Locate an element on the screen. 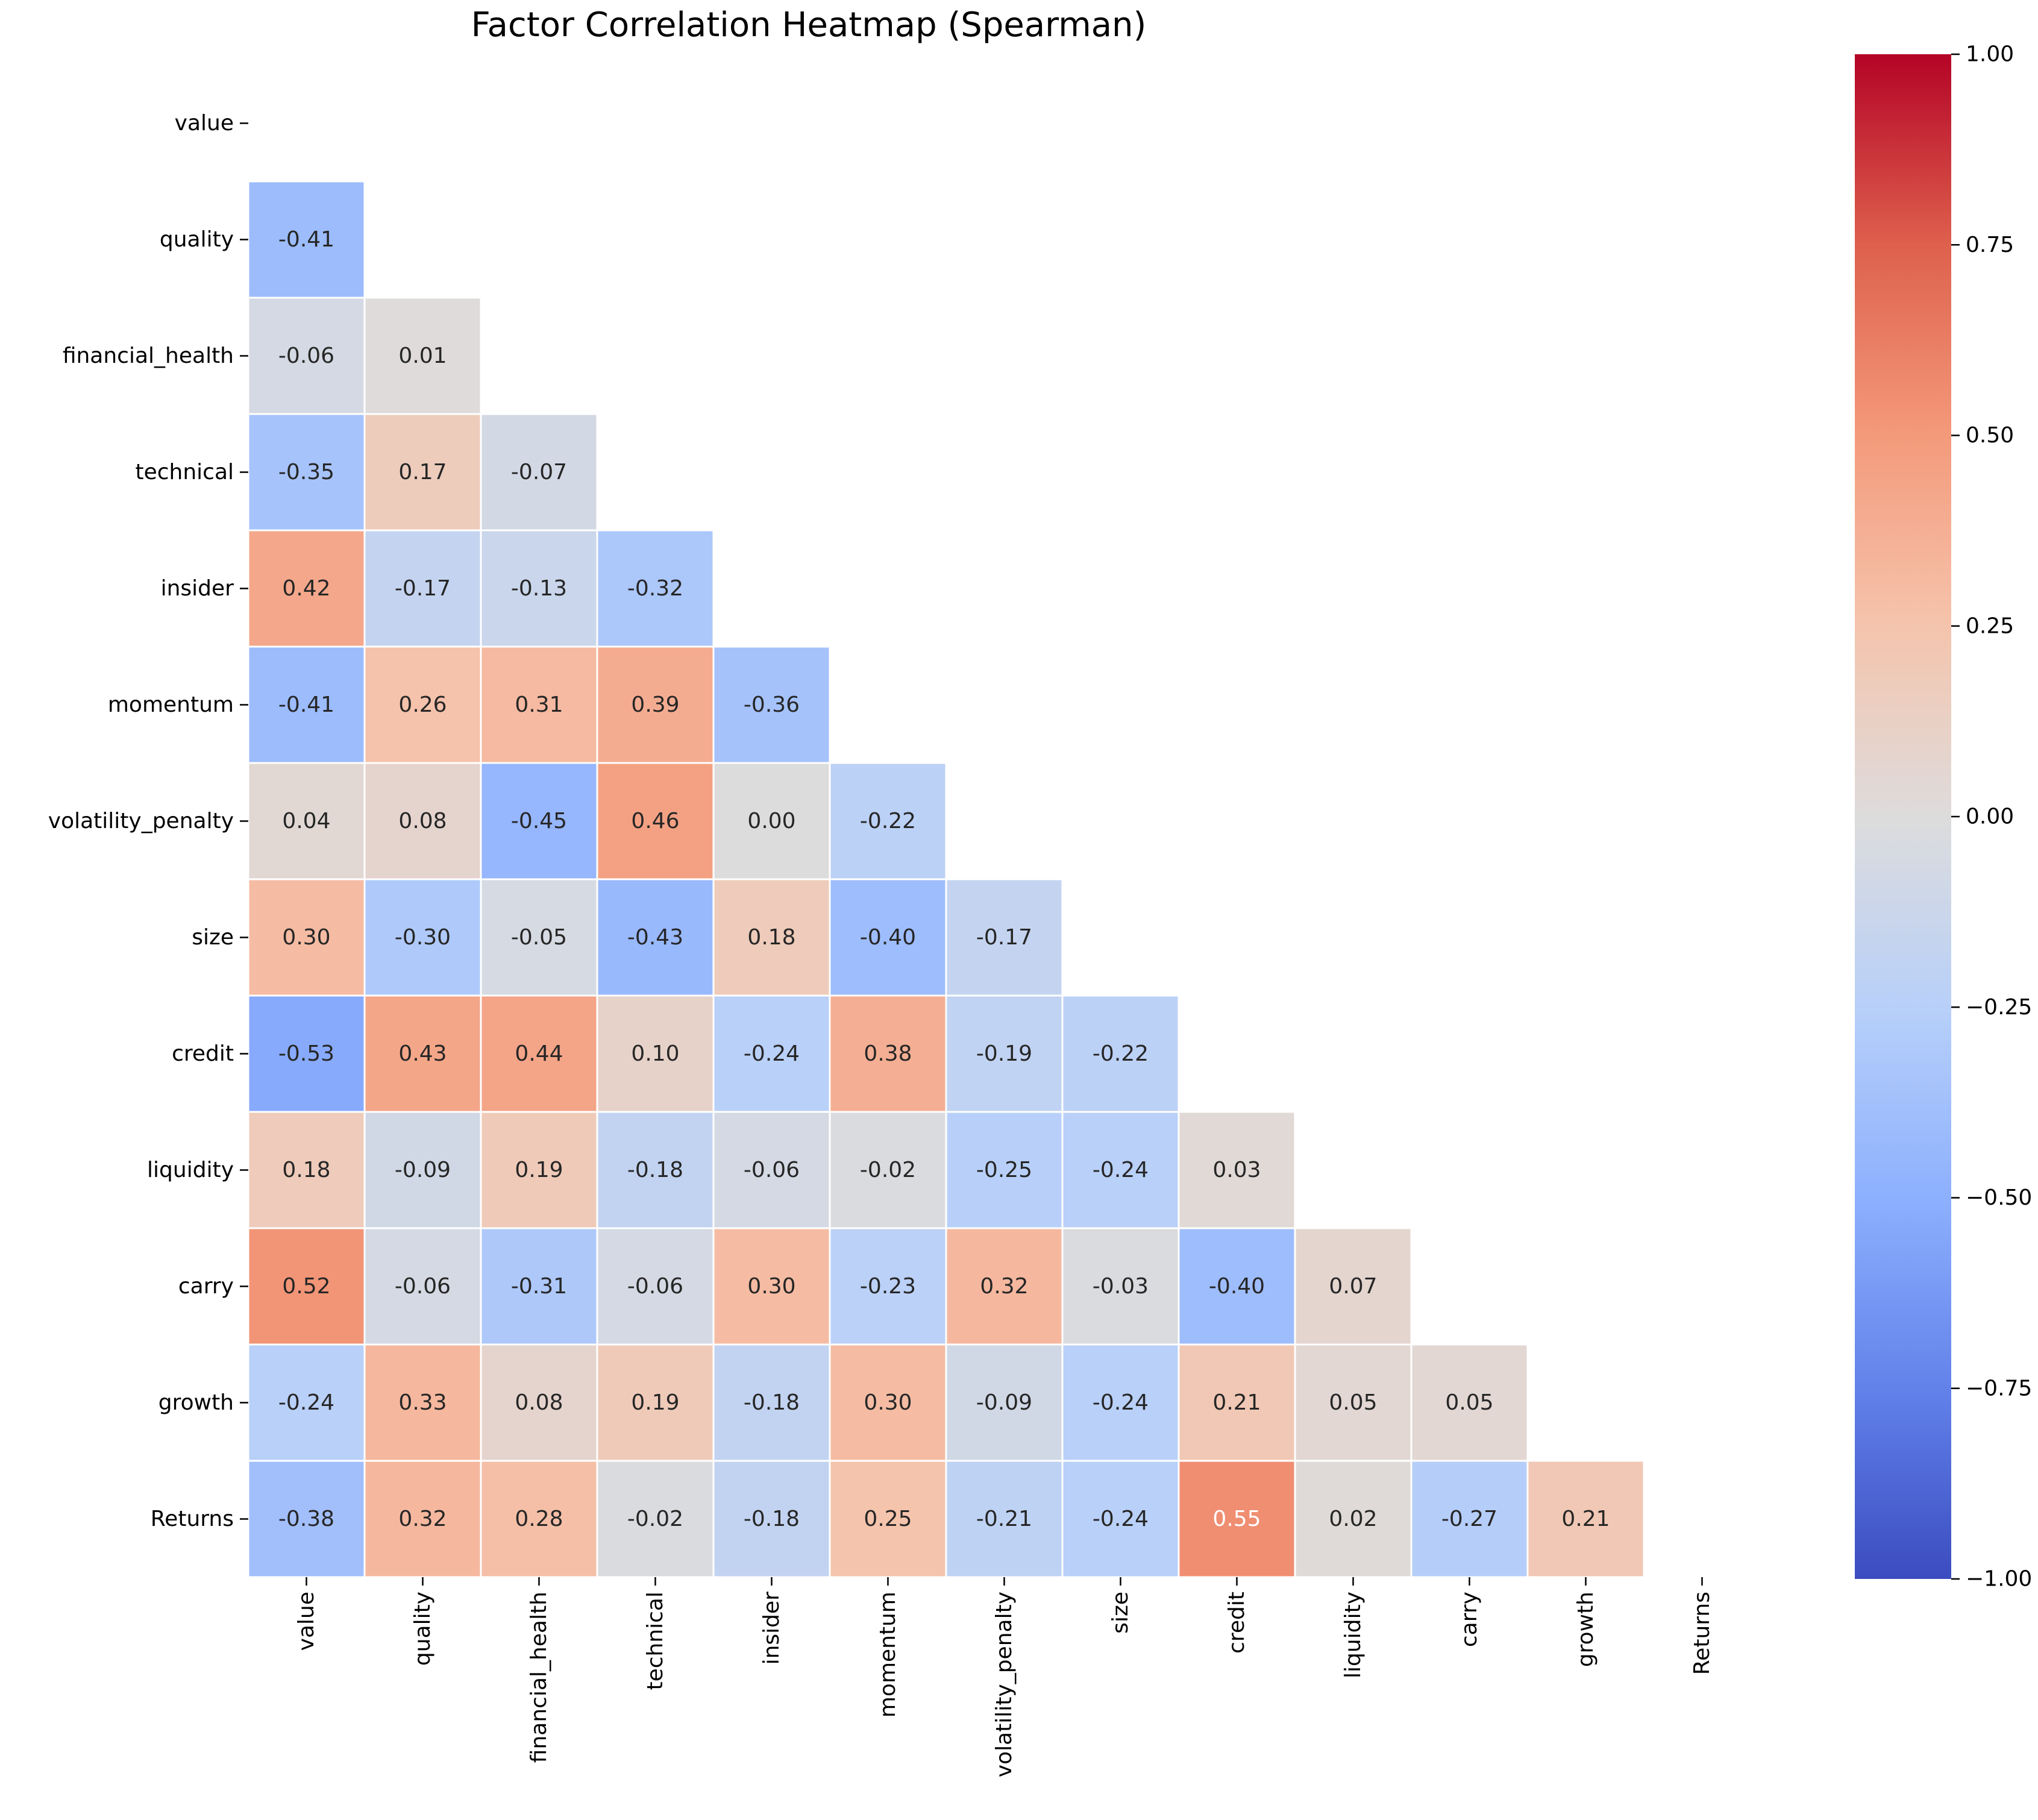 The height and width of the screenshot is (1820, 2038). colorbar-tick-label: 1.00 is located at coordinates (1990, 54).